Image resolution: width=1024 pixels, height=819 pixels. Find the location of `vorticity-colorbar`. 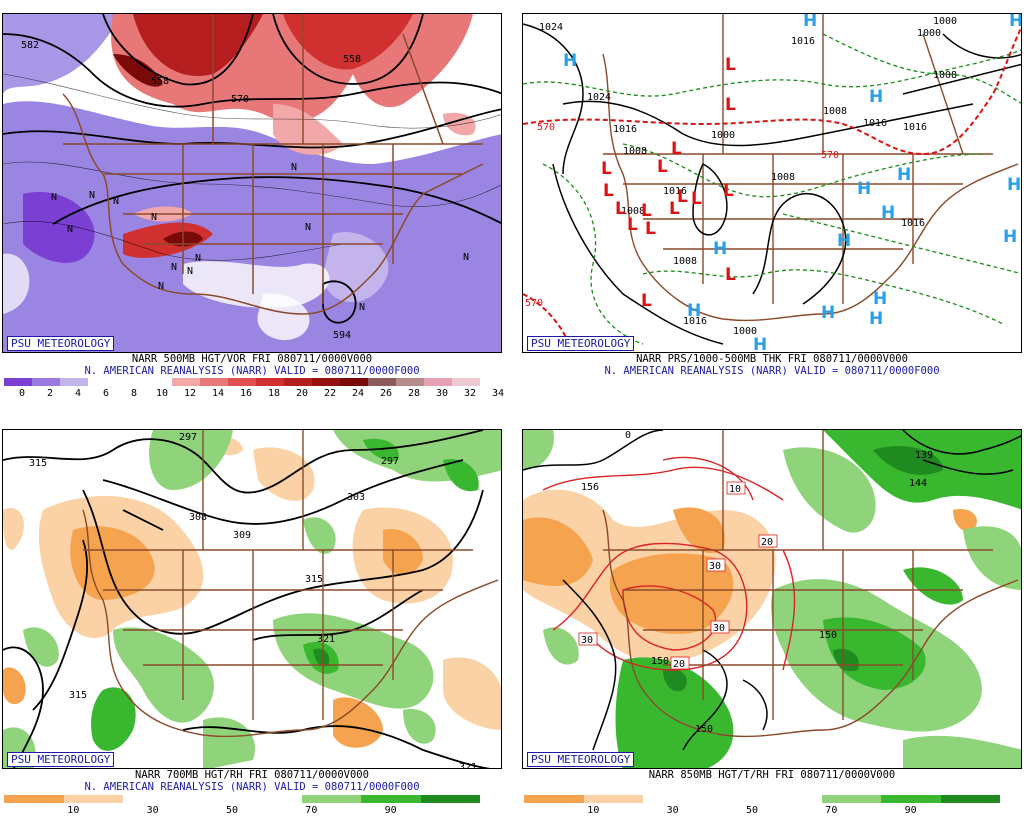

vorticity-colorbar is located at coordinates (242, 382).